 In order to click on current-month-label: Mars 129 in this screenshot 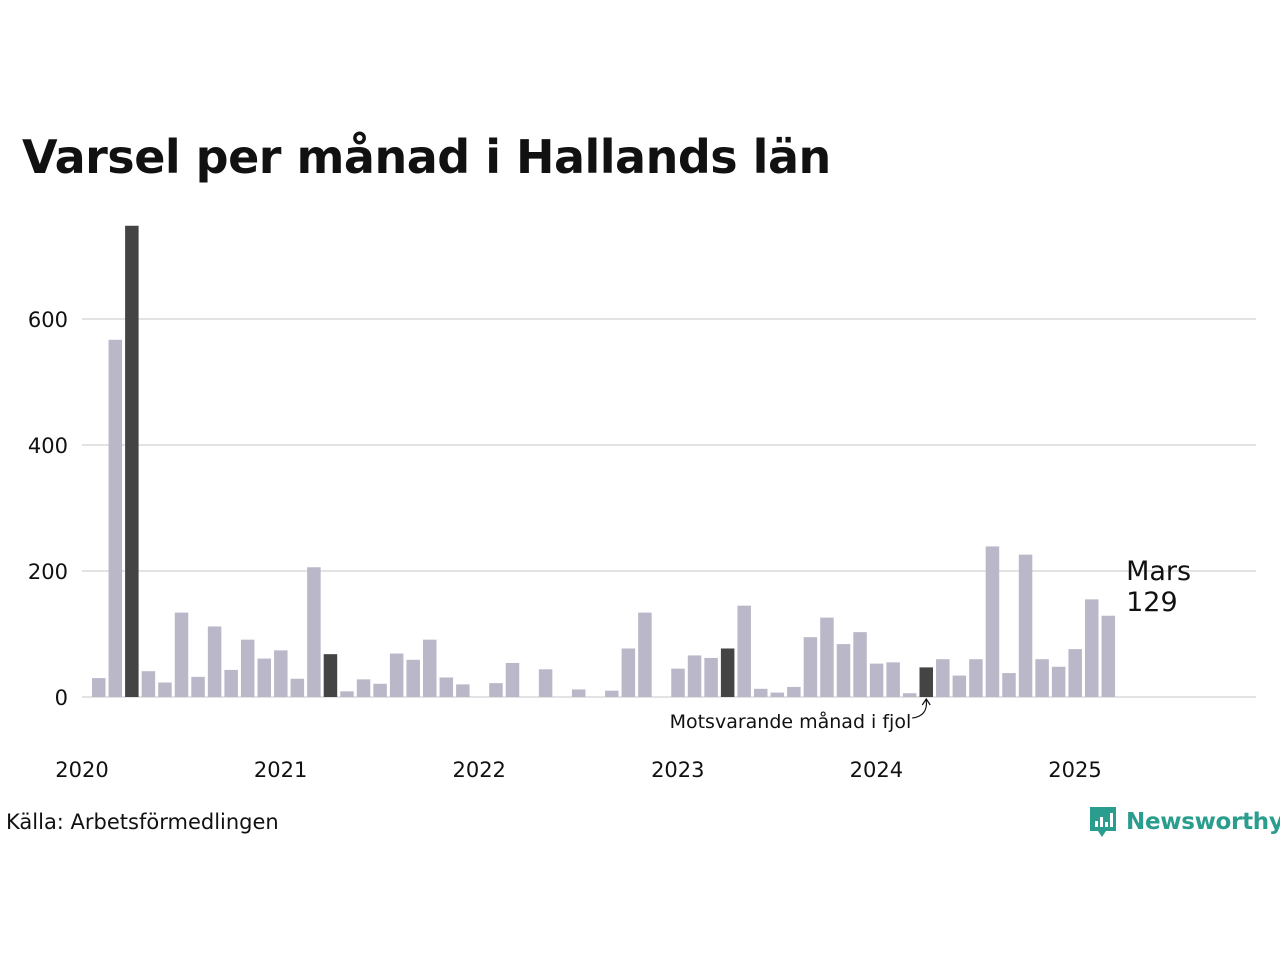, I will do `click(1158, 587)`.